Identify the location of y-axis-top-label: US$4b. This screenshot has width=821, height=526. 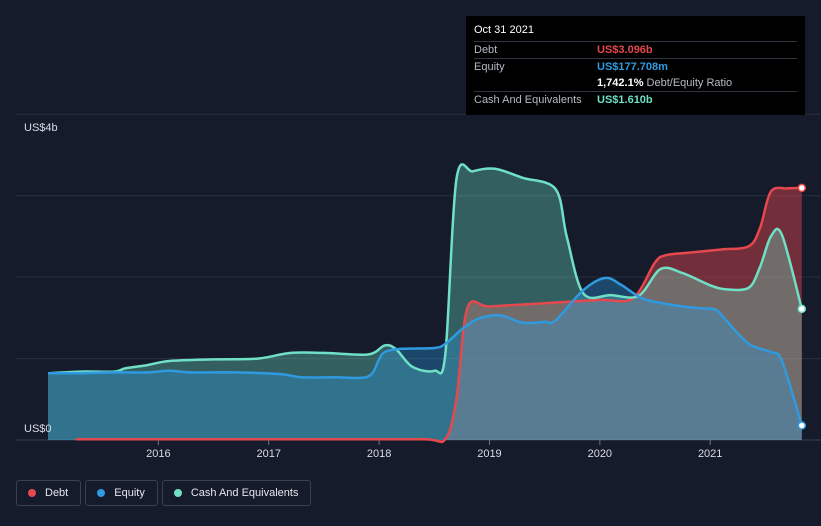
(41, 128).